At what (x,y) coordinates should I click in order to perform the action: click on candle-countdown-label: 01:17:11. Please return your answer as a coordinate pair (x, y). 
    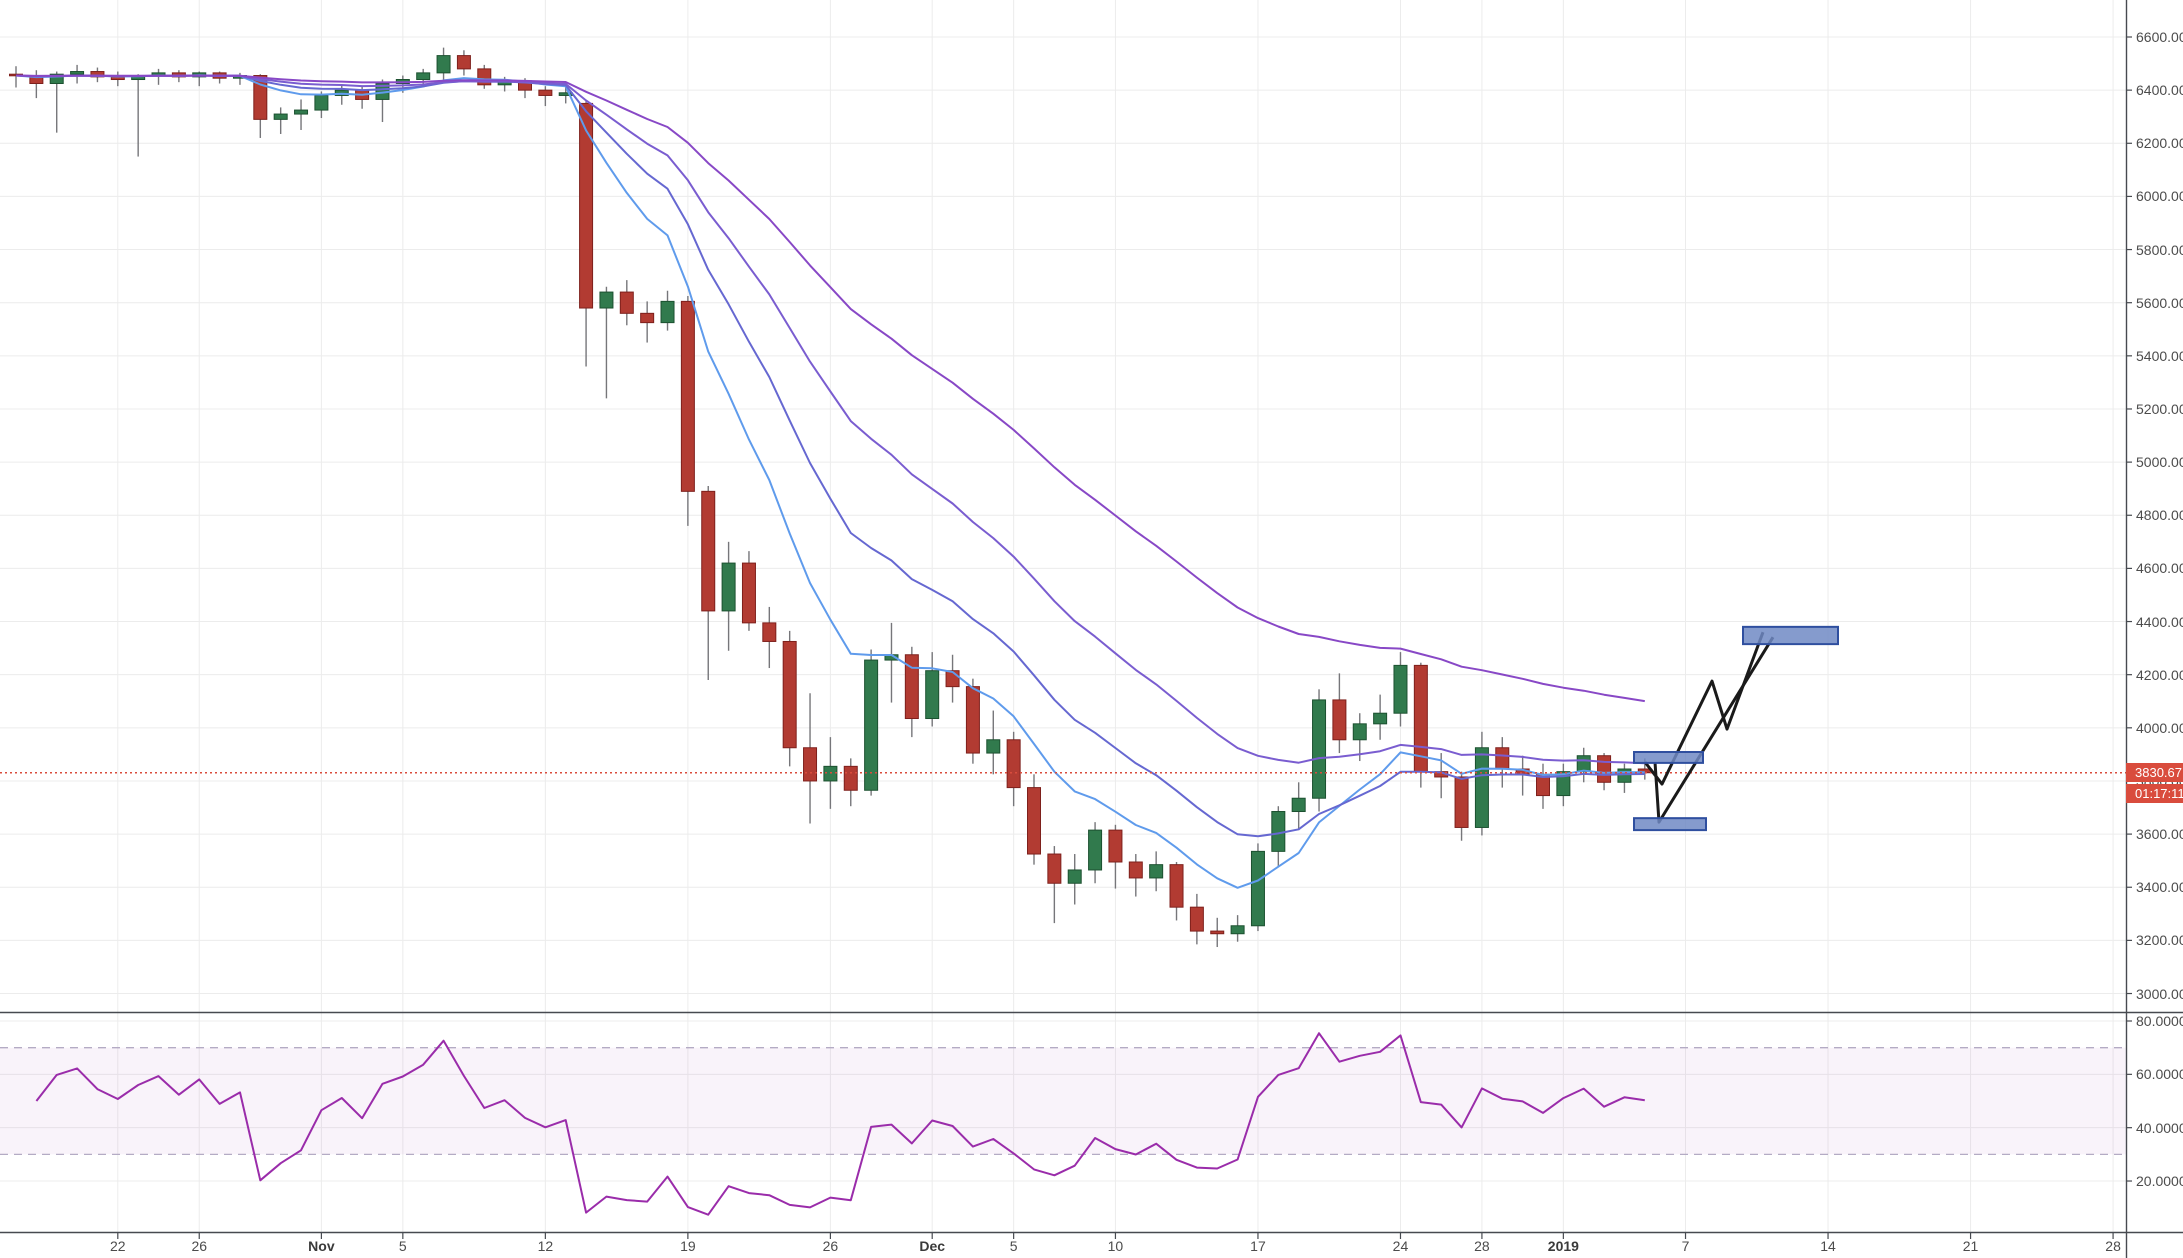
    Looking at the image, I should click on (2154, 793).